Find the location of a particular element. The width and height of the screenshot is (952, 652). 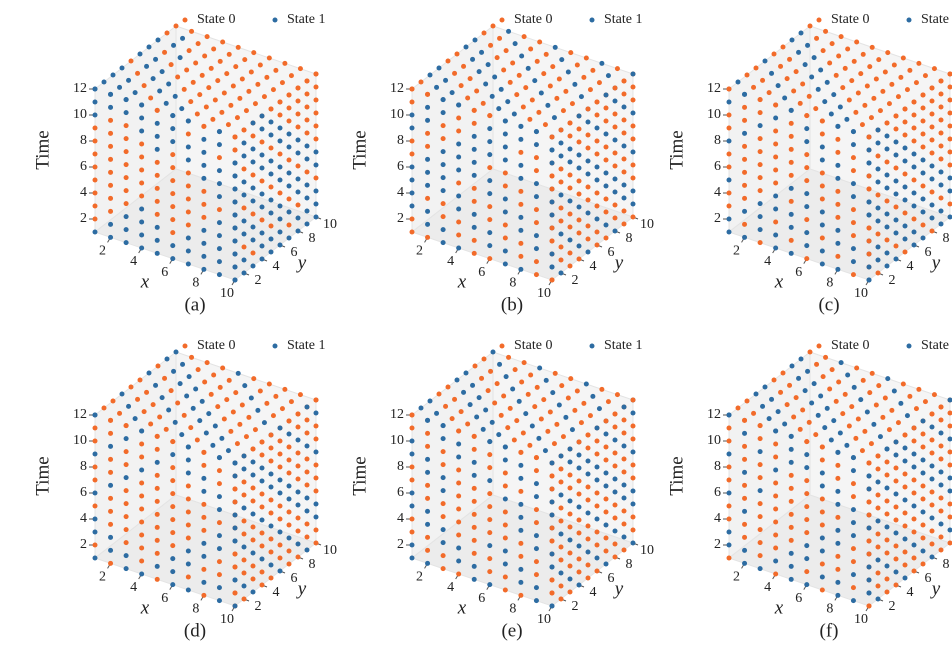

x-axis-label: x is located at coordinates (779, 281).